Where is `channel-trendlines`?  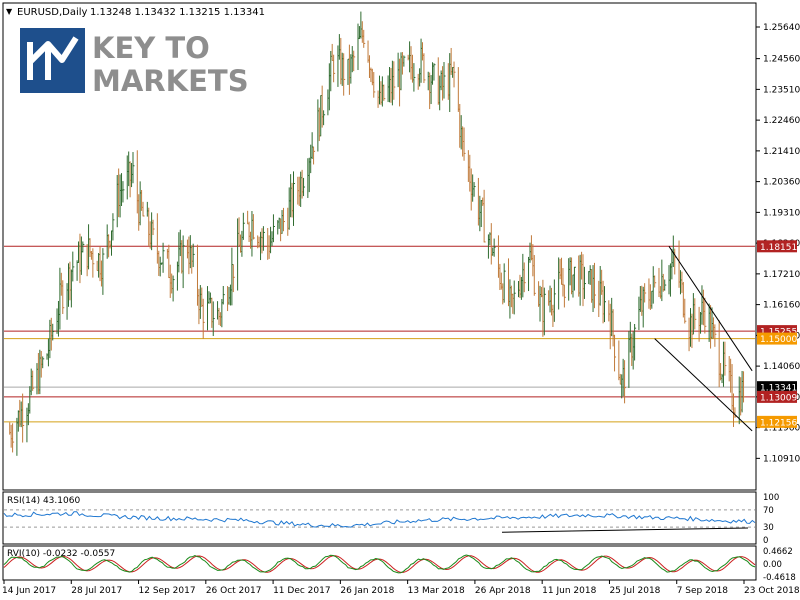 channel-trendlines is located at coordinates (703, 339).